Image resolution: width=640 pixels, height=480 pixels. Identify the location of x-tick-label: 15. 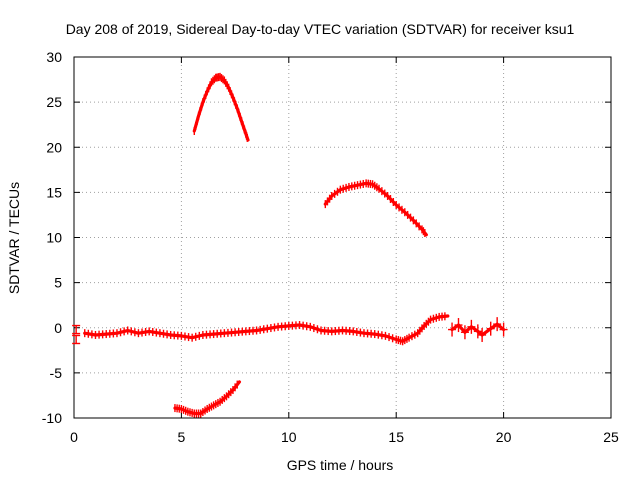
(396, 437).